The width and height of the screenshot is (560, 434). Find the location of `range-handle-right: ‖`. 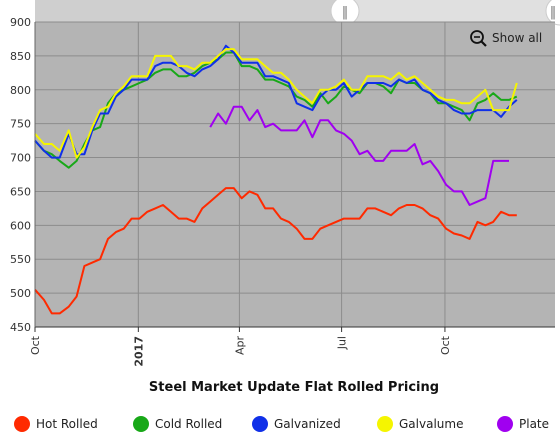

range-handle-right: ‖ is located at coordinates (552, 13).